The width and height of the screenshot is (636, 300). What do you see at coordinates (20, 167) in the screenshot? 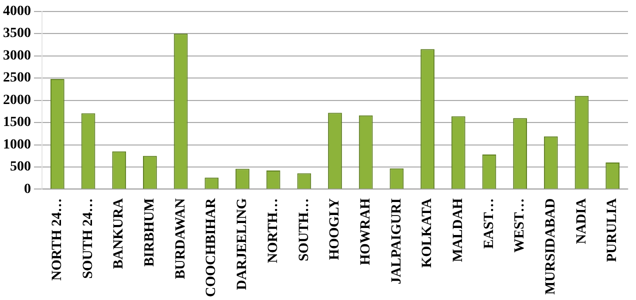
I see `y-tick-label: 500` at bounding box center [20, 167].